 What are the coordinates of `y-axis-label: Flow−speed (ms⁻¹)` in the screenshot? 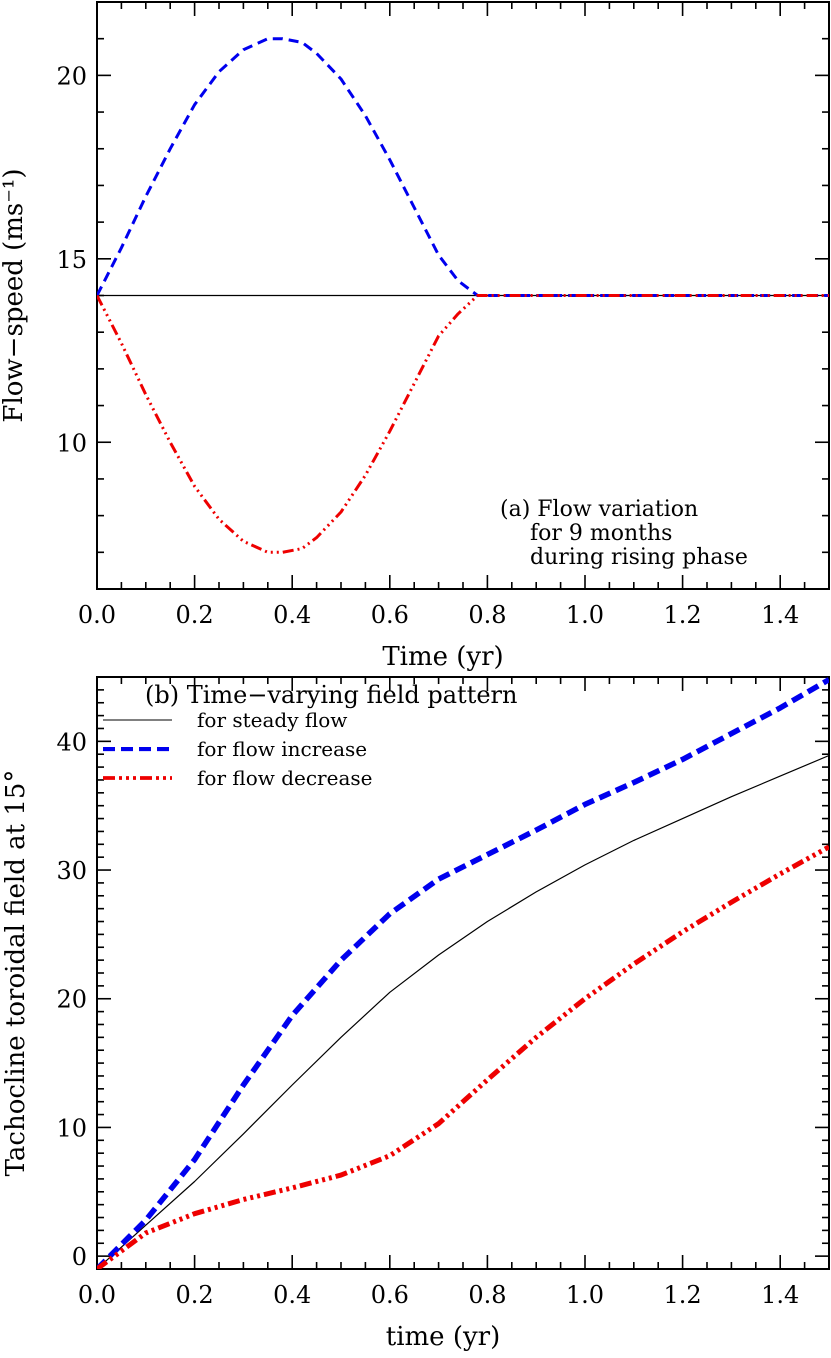 It's located at (14, 295).